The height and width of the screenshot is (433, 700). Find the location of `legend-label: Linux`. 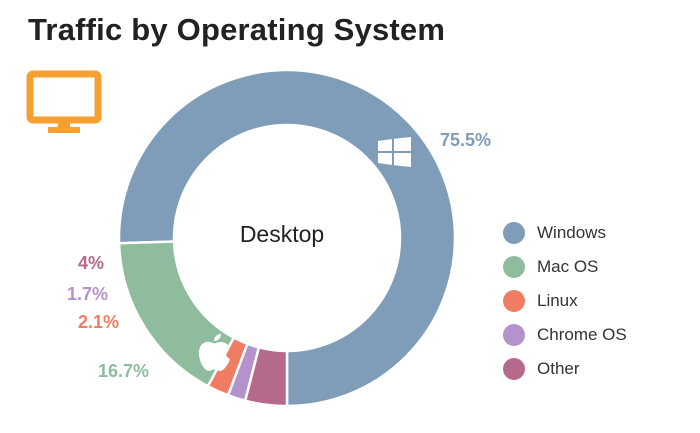

legend-label: Linux is located at coordinates (557, 300).